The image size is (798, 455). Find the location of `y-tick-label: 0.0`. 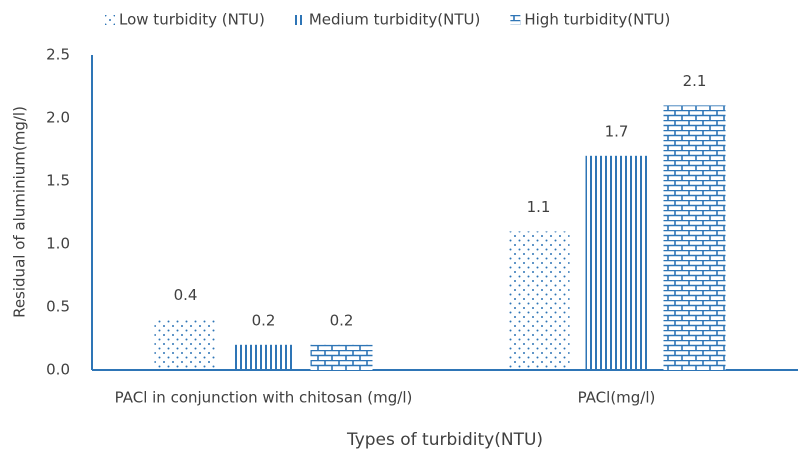

y-tick-label: 0.0 is located at coordinates (58, 370).